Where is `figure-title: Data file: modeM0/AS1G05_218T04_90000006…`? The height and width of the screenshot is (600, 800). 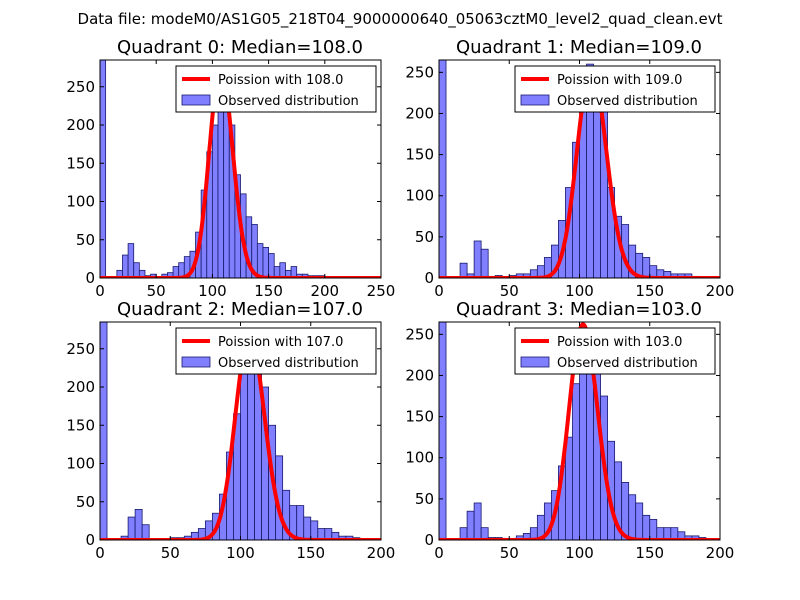 figure-title: Data file: modeM0/AS1G05_218T04_90000006… is located at coordinates (400, 19).